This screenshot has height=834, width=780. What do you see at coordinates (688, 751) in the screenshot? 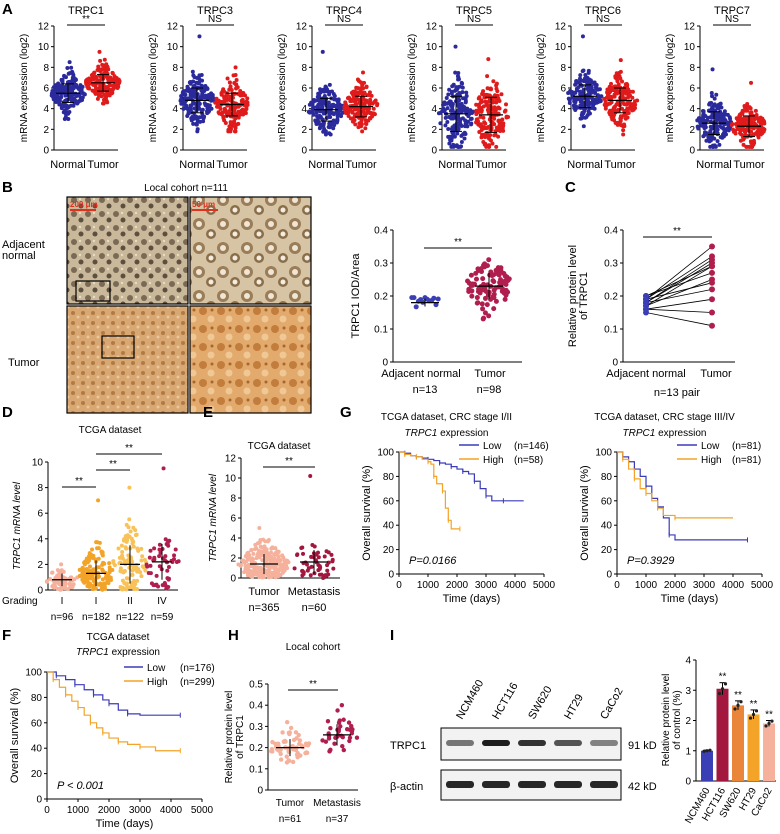
I see `y-tick-label: 1` at bounding box center [688, 751].